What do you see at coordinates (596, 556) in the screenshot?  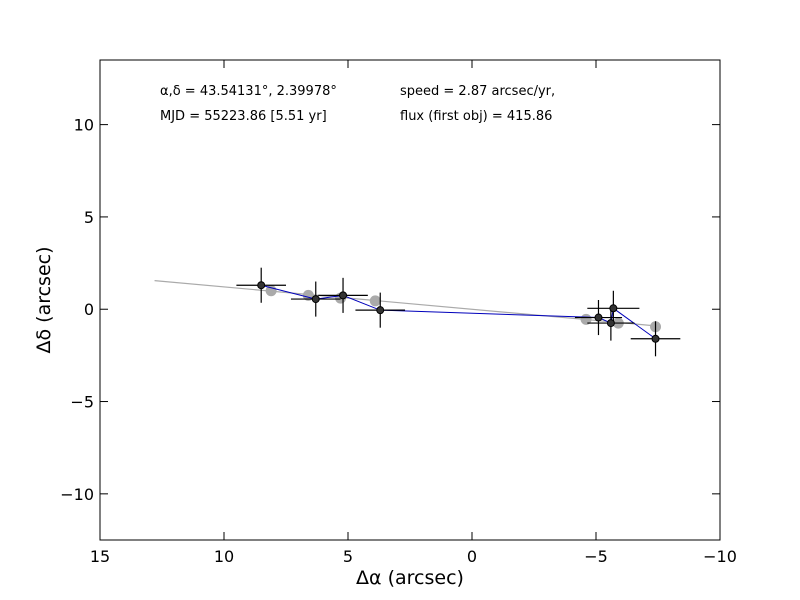 I see `x-tick-label: −5` at bounding box center [596, 556].